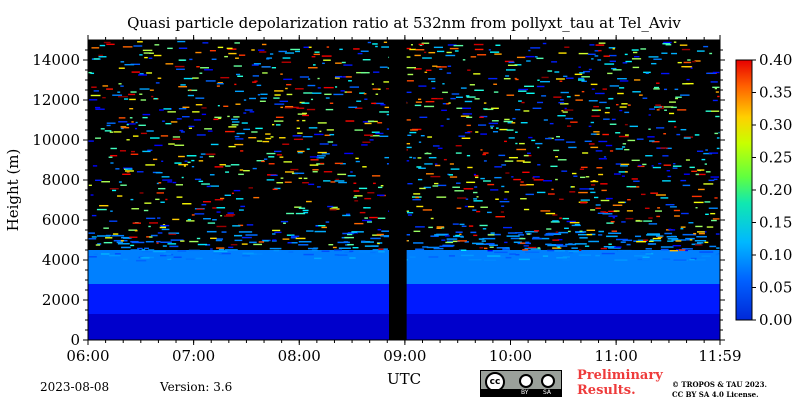 The height and width of the screenshot is (400, 800). Describe the element at coordinates (521, 383) in the screenshot. I see `cc-license-badge: cc BY SA` at that location.